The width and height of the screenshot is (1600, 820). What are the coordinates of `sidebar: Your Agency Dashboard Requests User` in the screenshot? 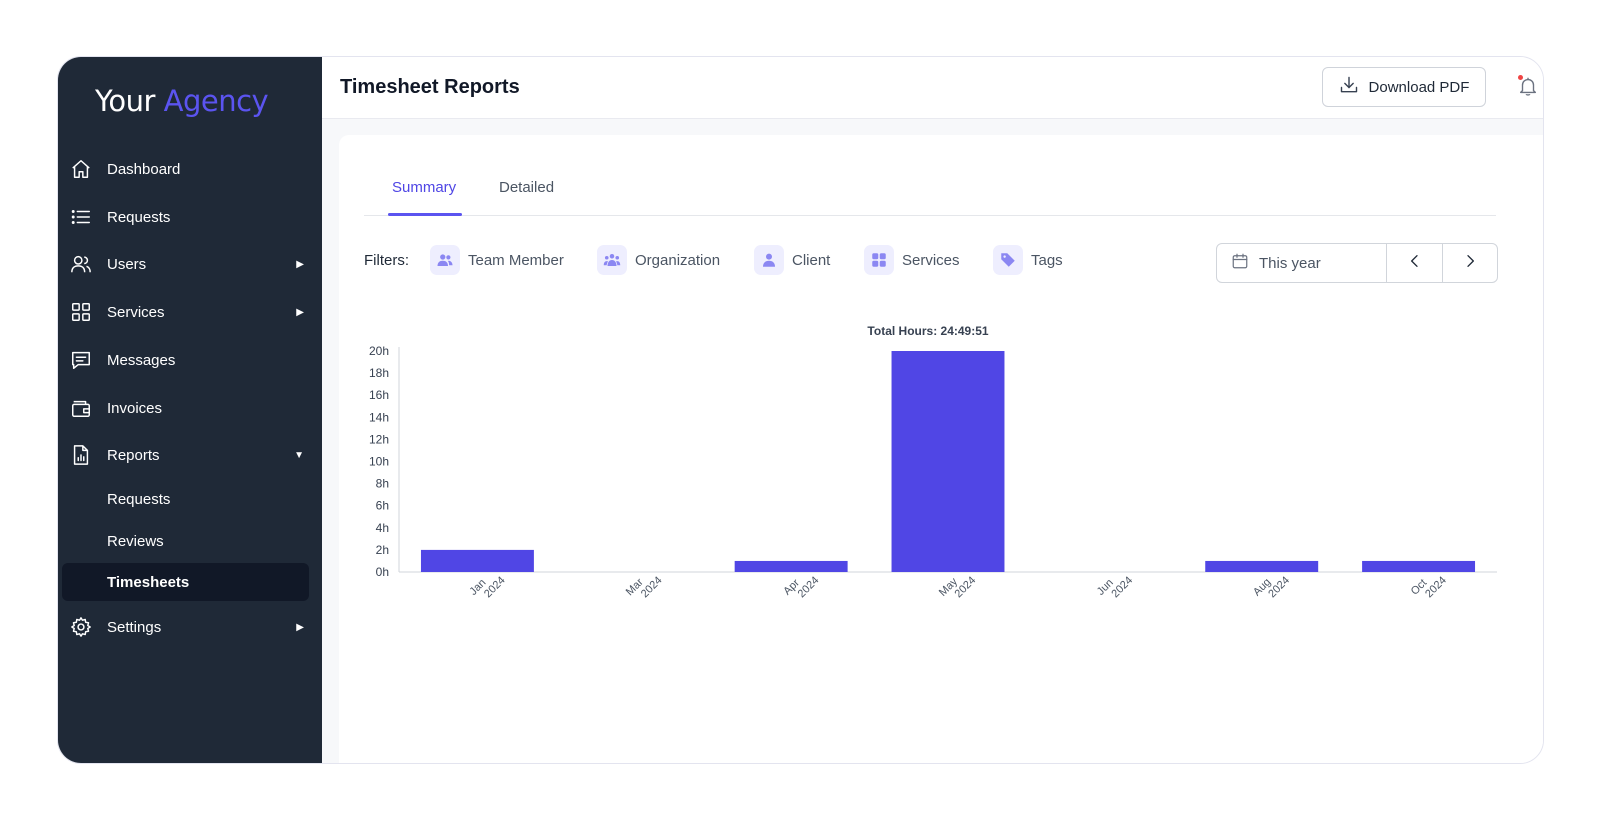 It's located at (190, 410).